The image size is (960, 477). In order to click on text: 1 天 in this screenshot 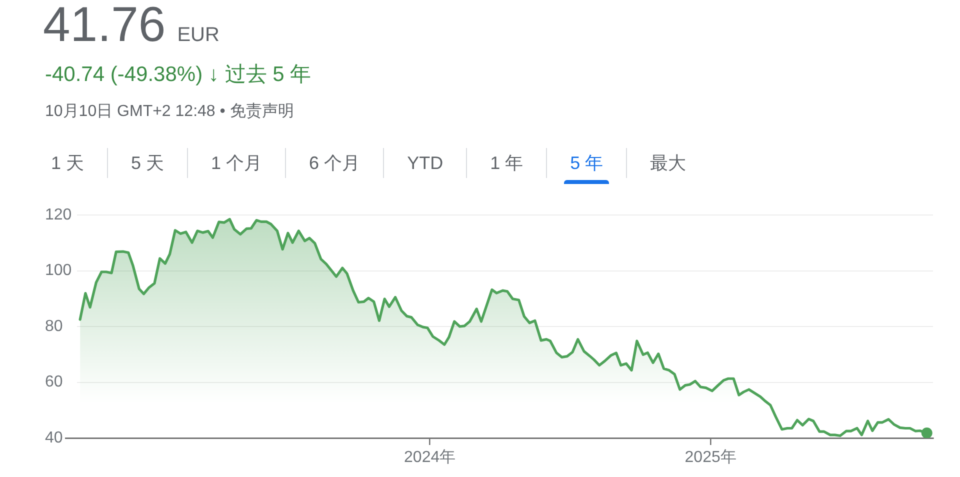, I will do `click(67, 163)`.